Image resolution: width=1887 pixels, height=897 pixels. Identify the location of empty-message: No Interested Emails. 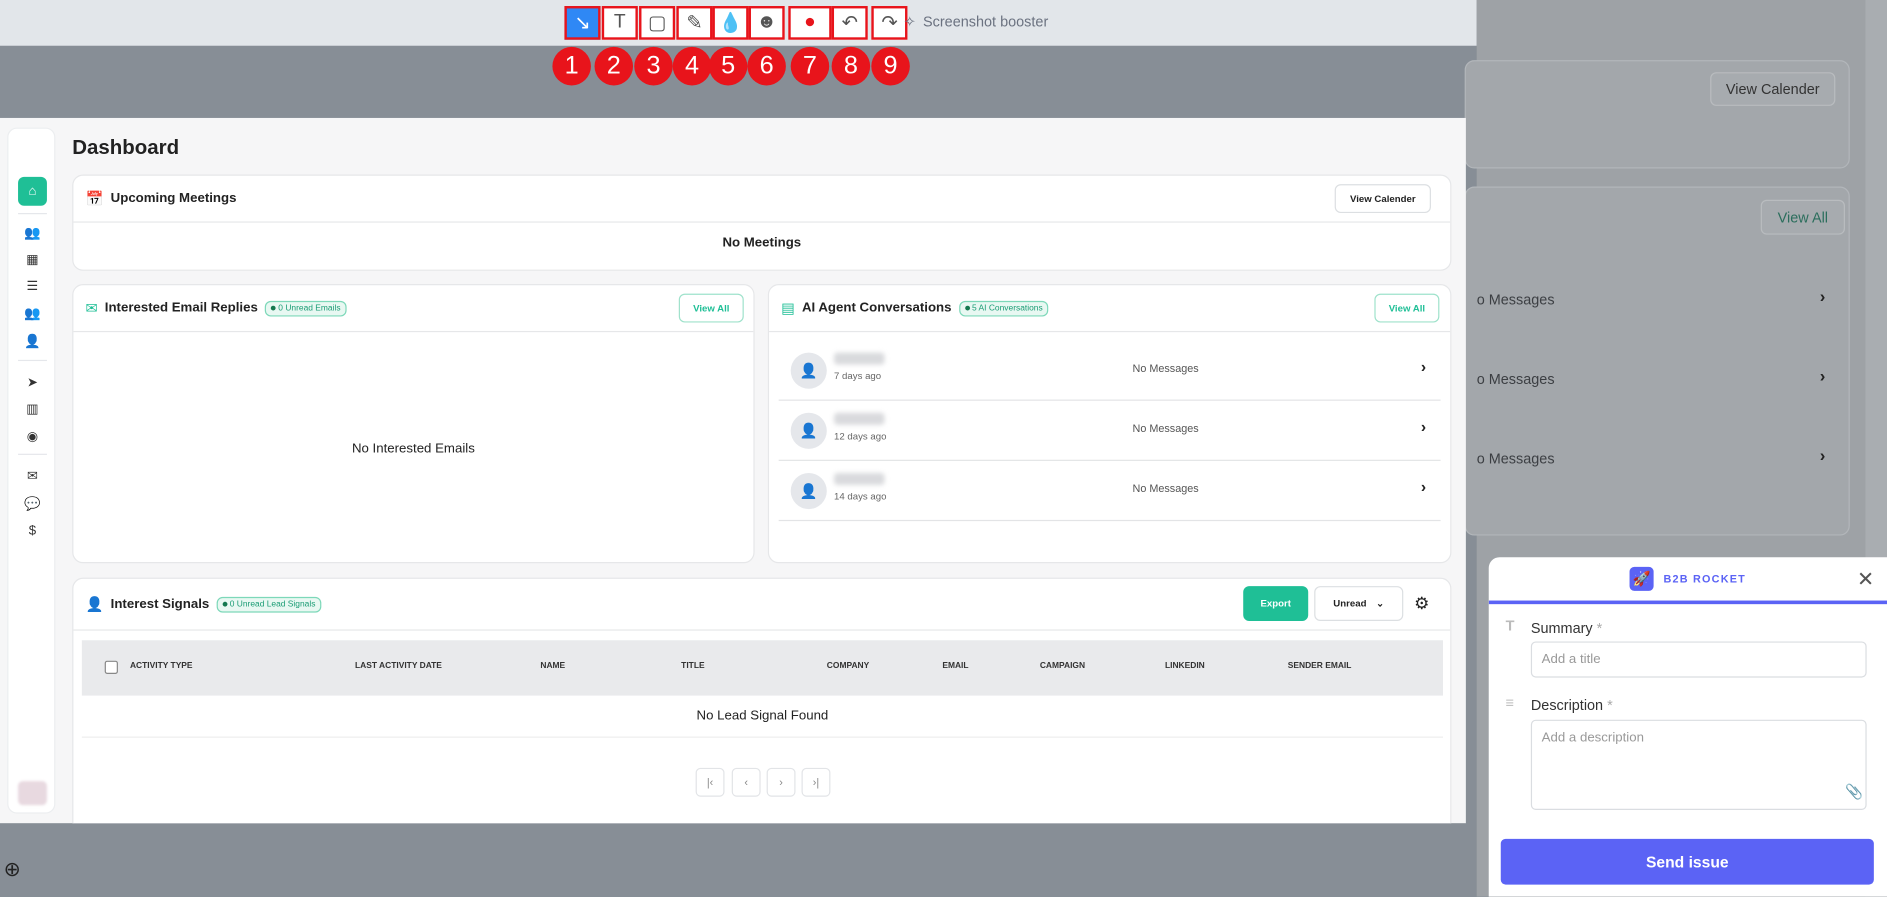
(413, 449).